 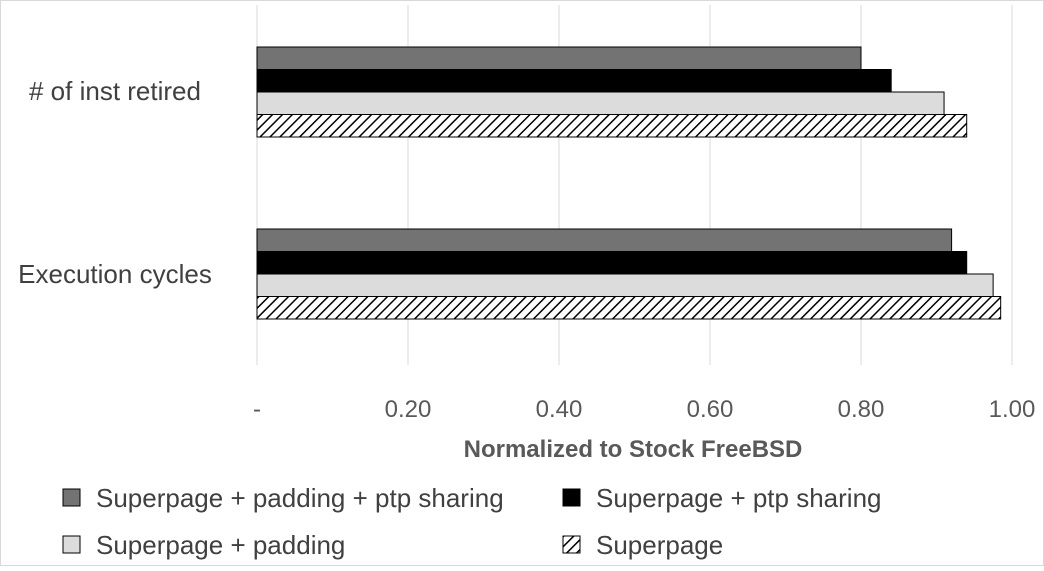 I want to click on category-labels: # of inst retired Execution cycles, so click(x=115, y=182).